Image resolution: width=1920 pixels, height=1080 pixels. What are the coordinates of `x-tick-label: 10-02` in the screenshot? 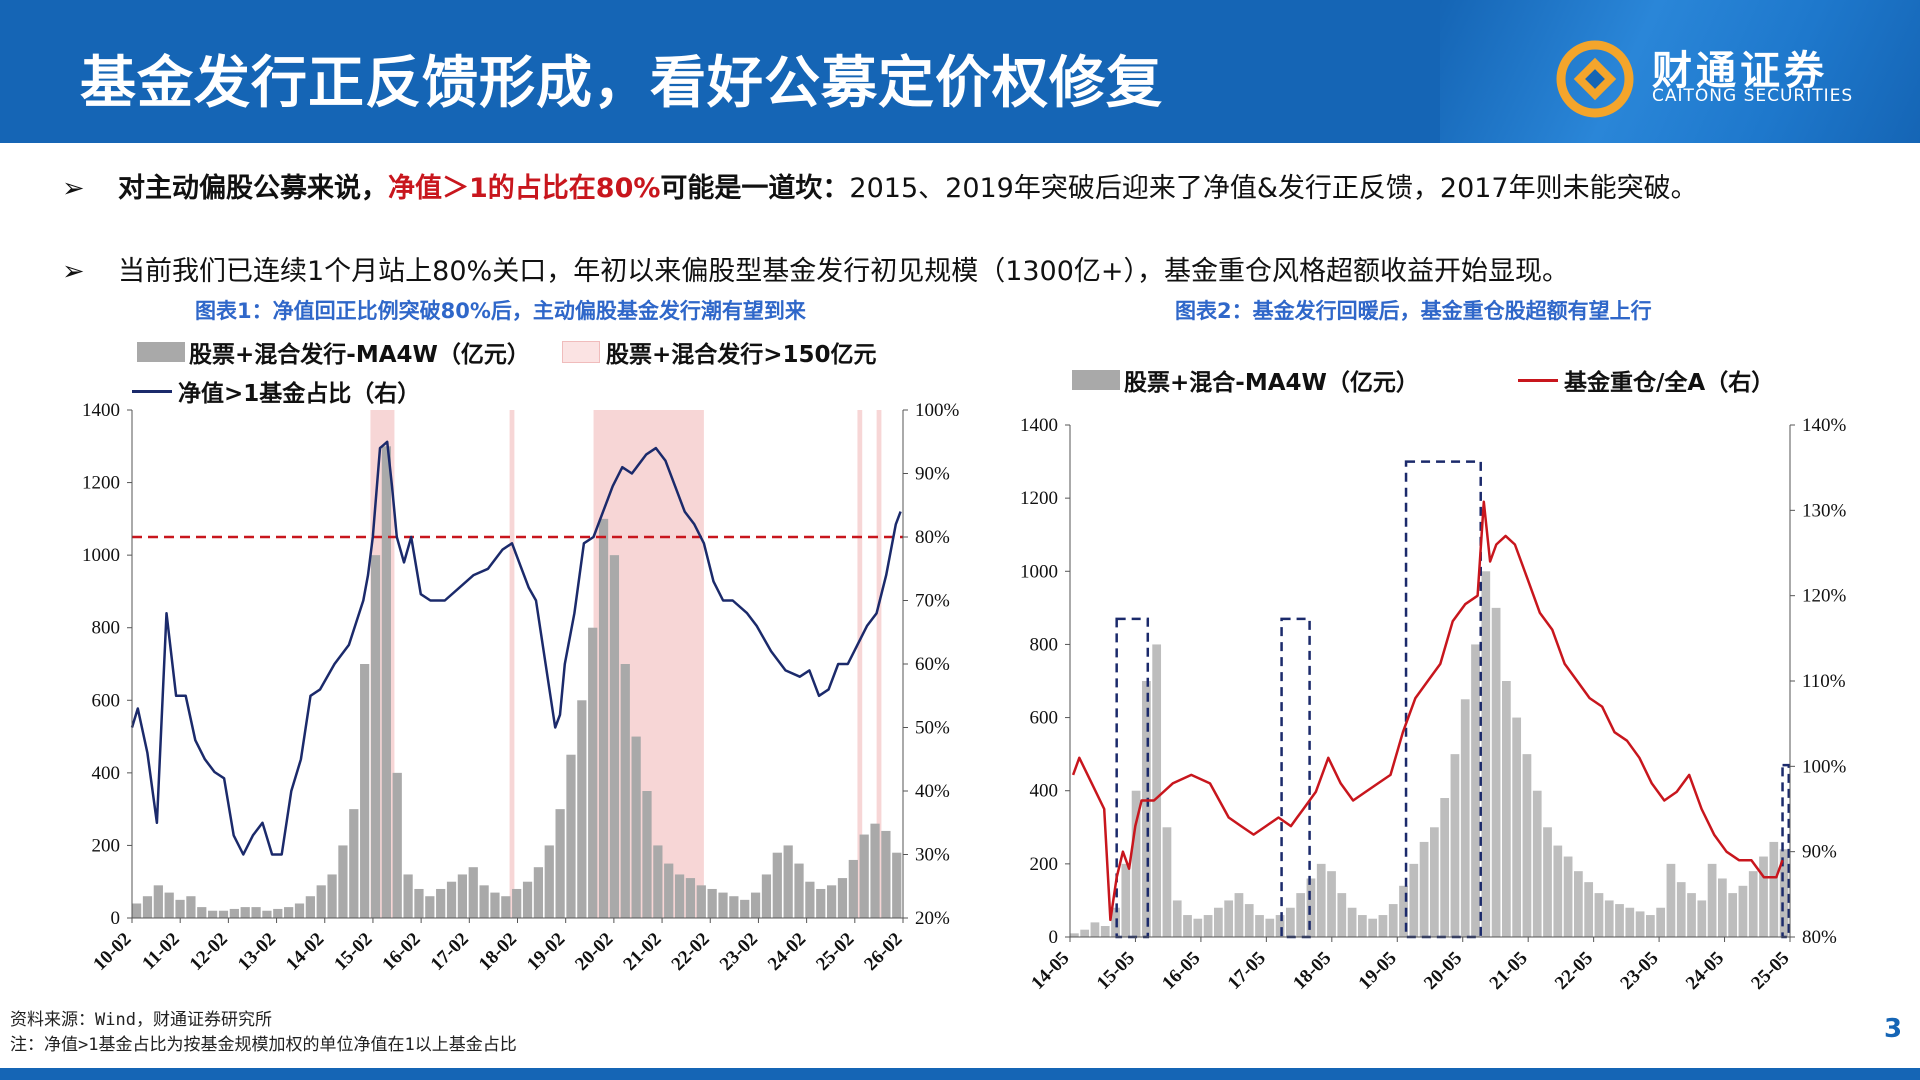 It's located at (112, 952).